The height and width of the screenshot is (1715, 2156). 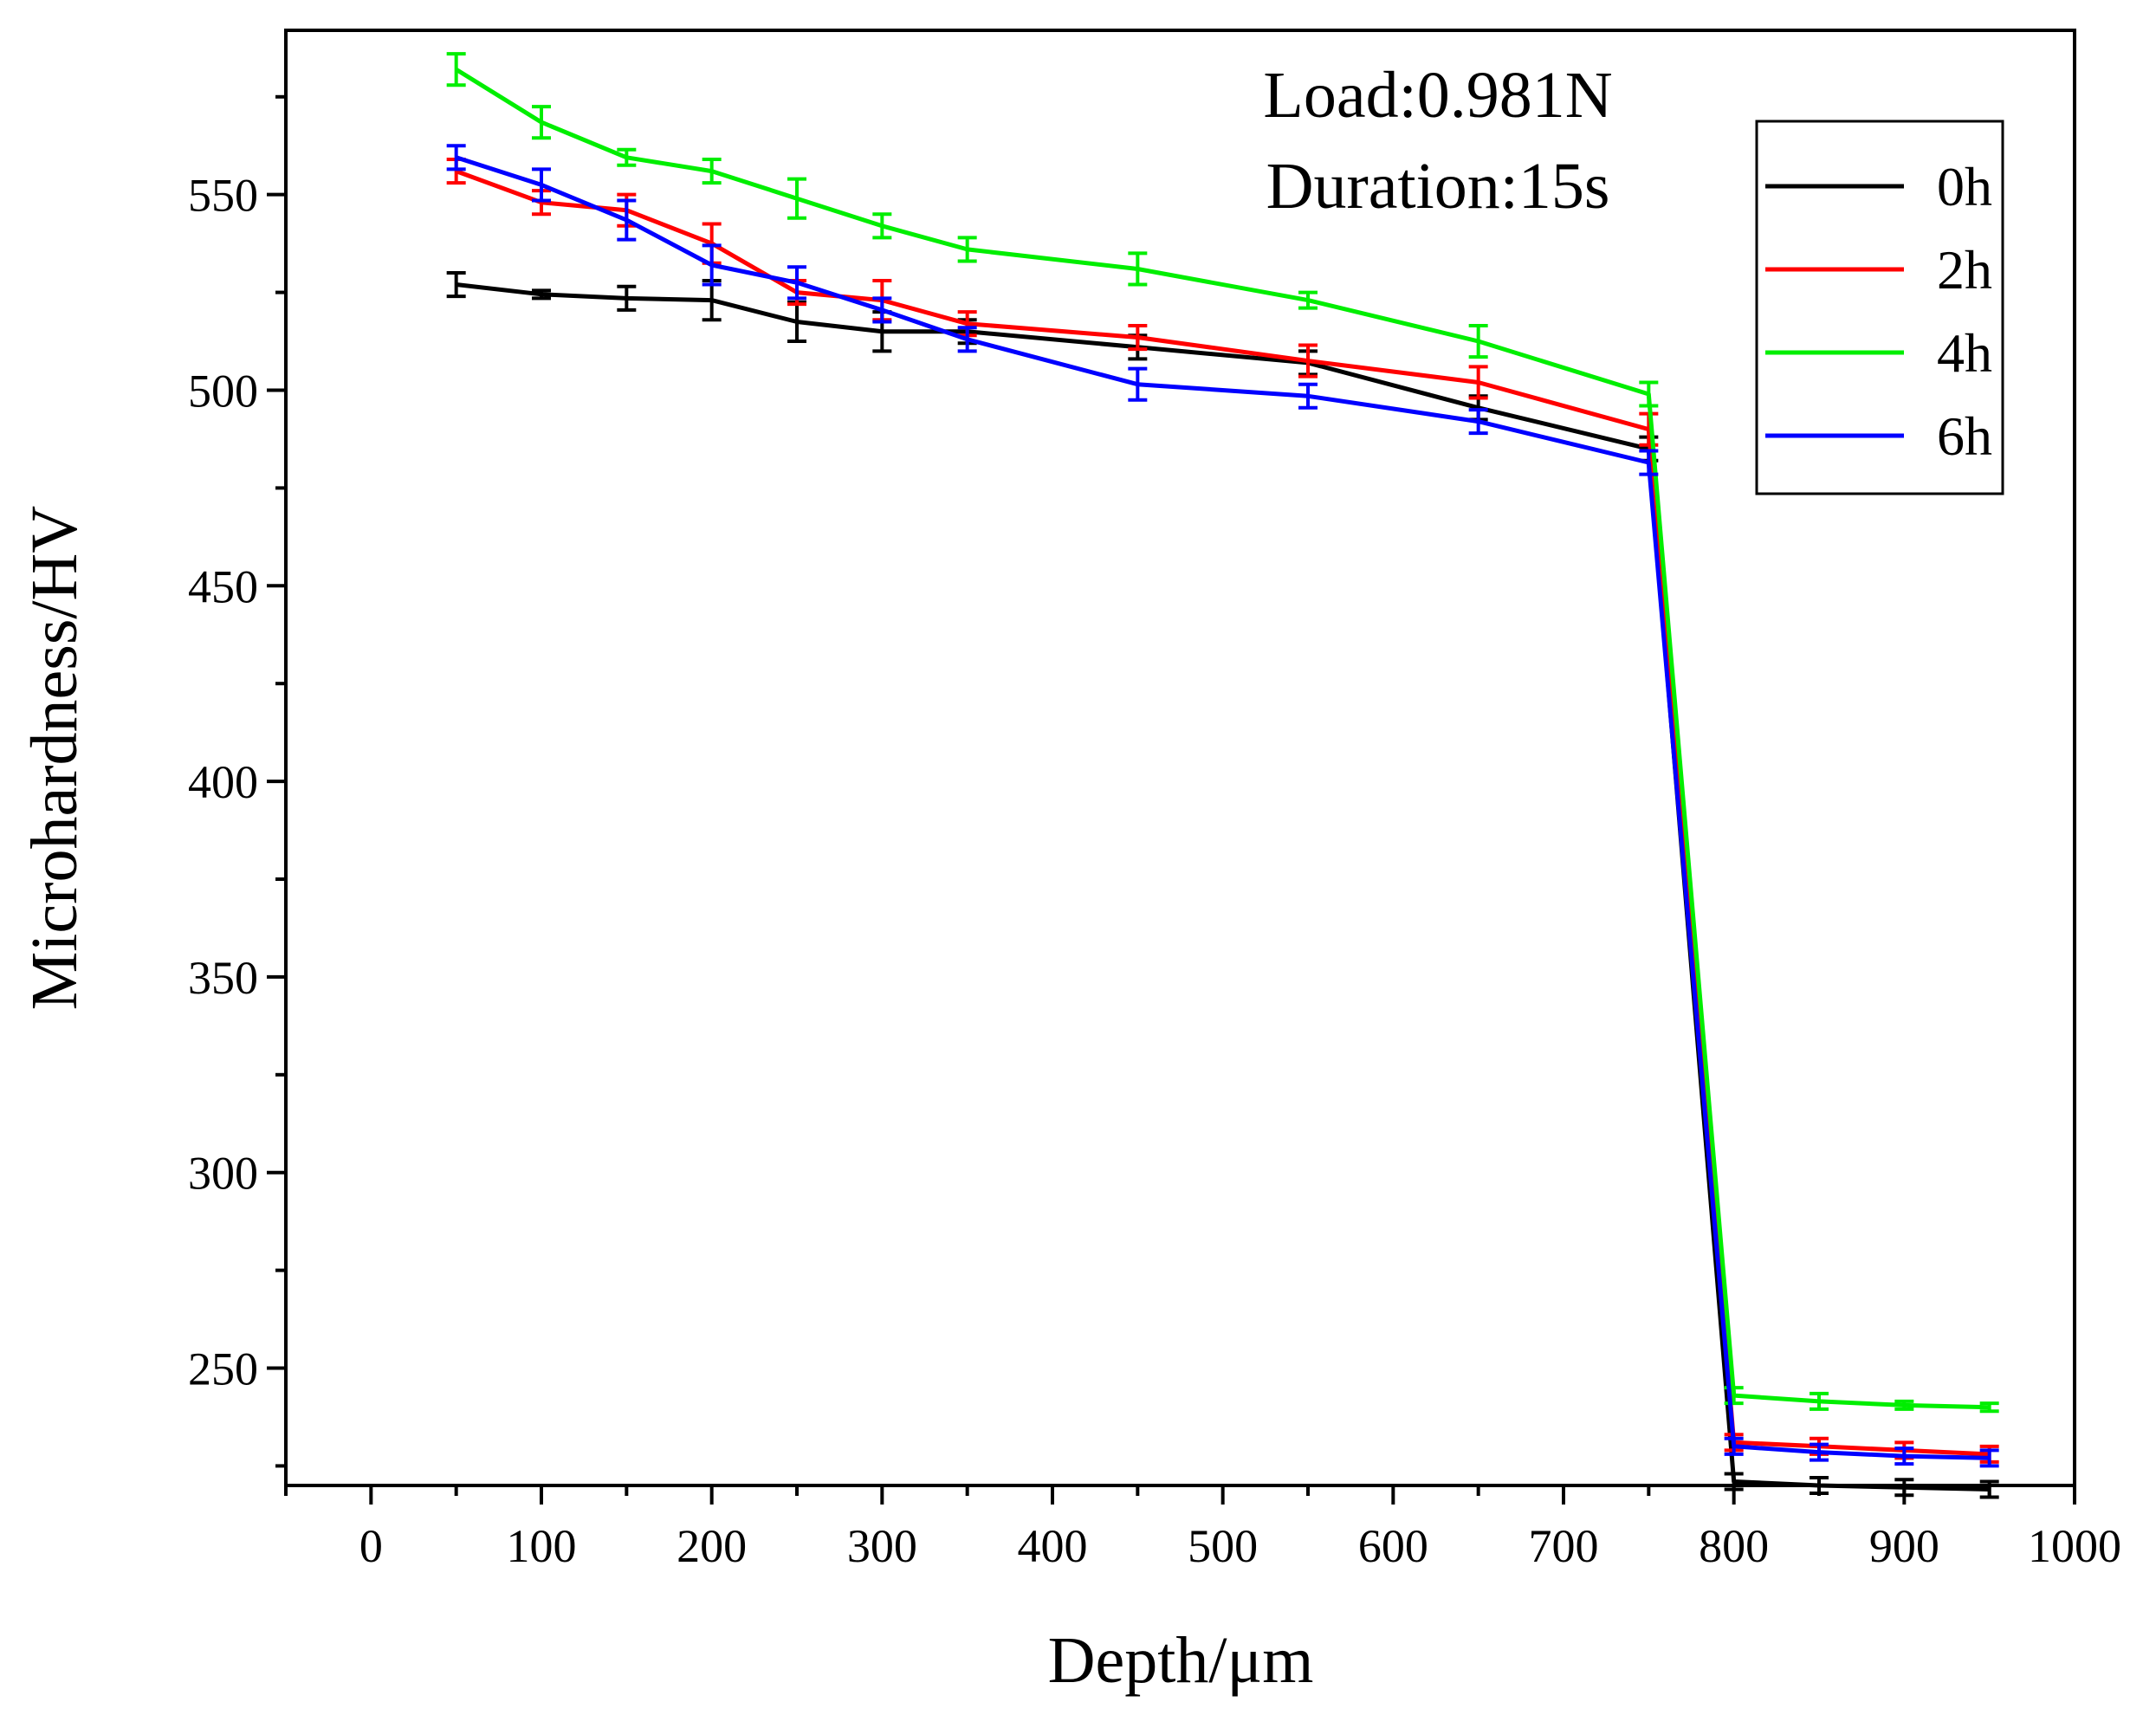 What do you see at coordinates (712, 1546) in the screenshot?
I see `x-tick-label: 200` at bounding box center [712, 1546].